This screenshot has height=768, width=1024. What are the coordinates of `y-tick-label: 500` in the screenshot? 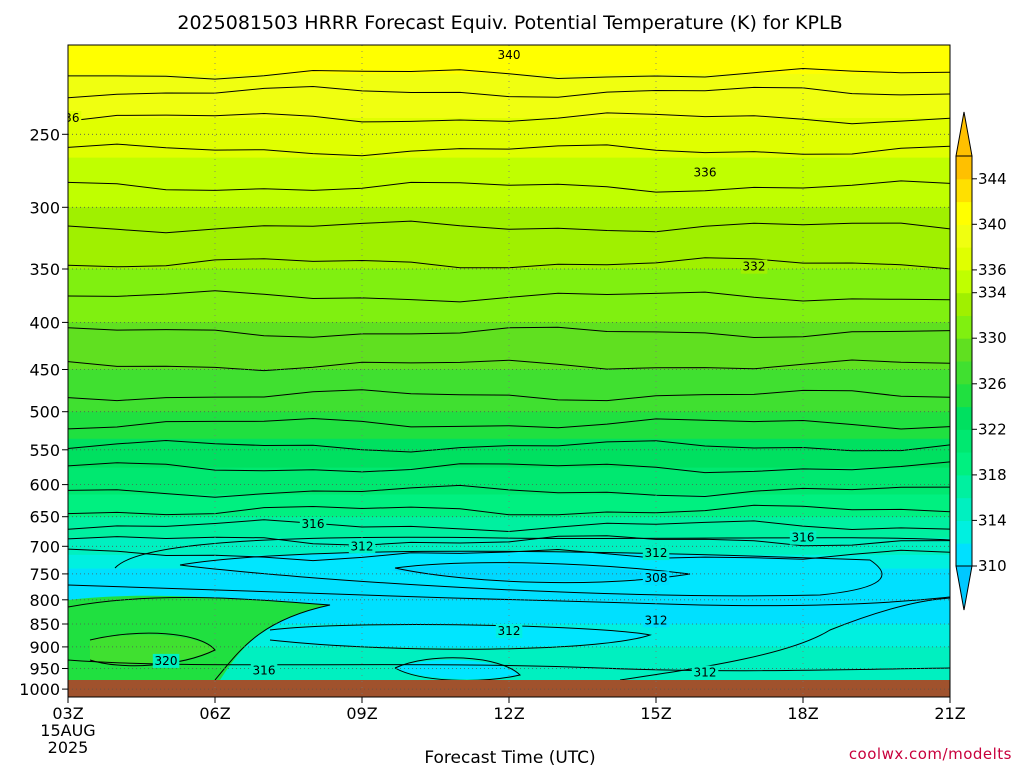 It's located at (44, 412).